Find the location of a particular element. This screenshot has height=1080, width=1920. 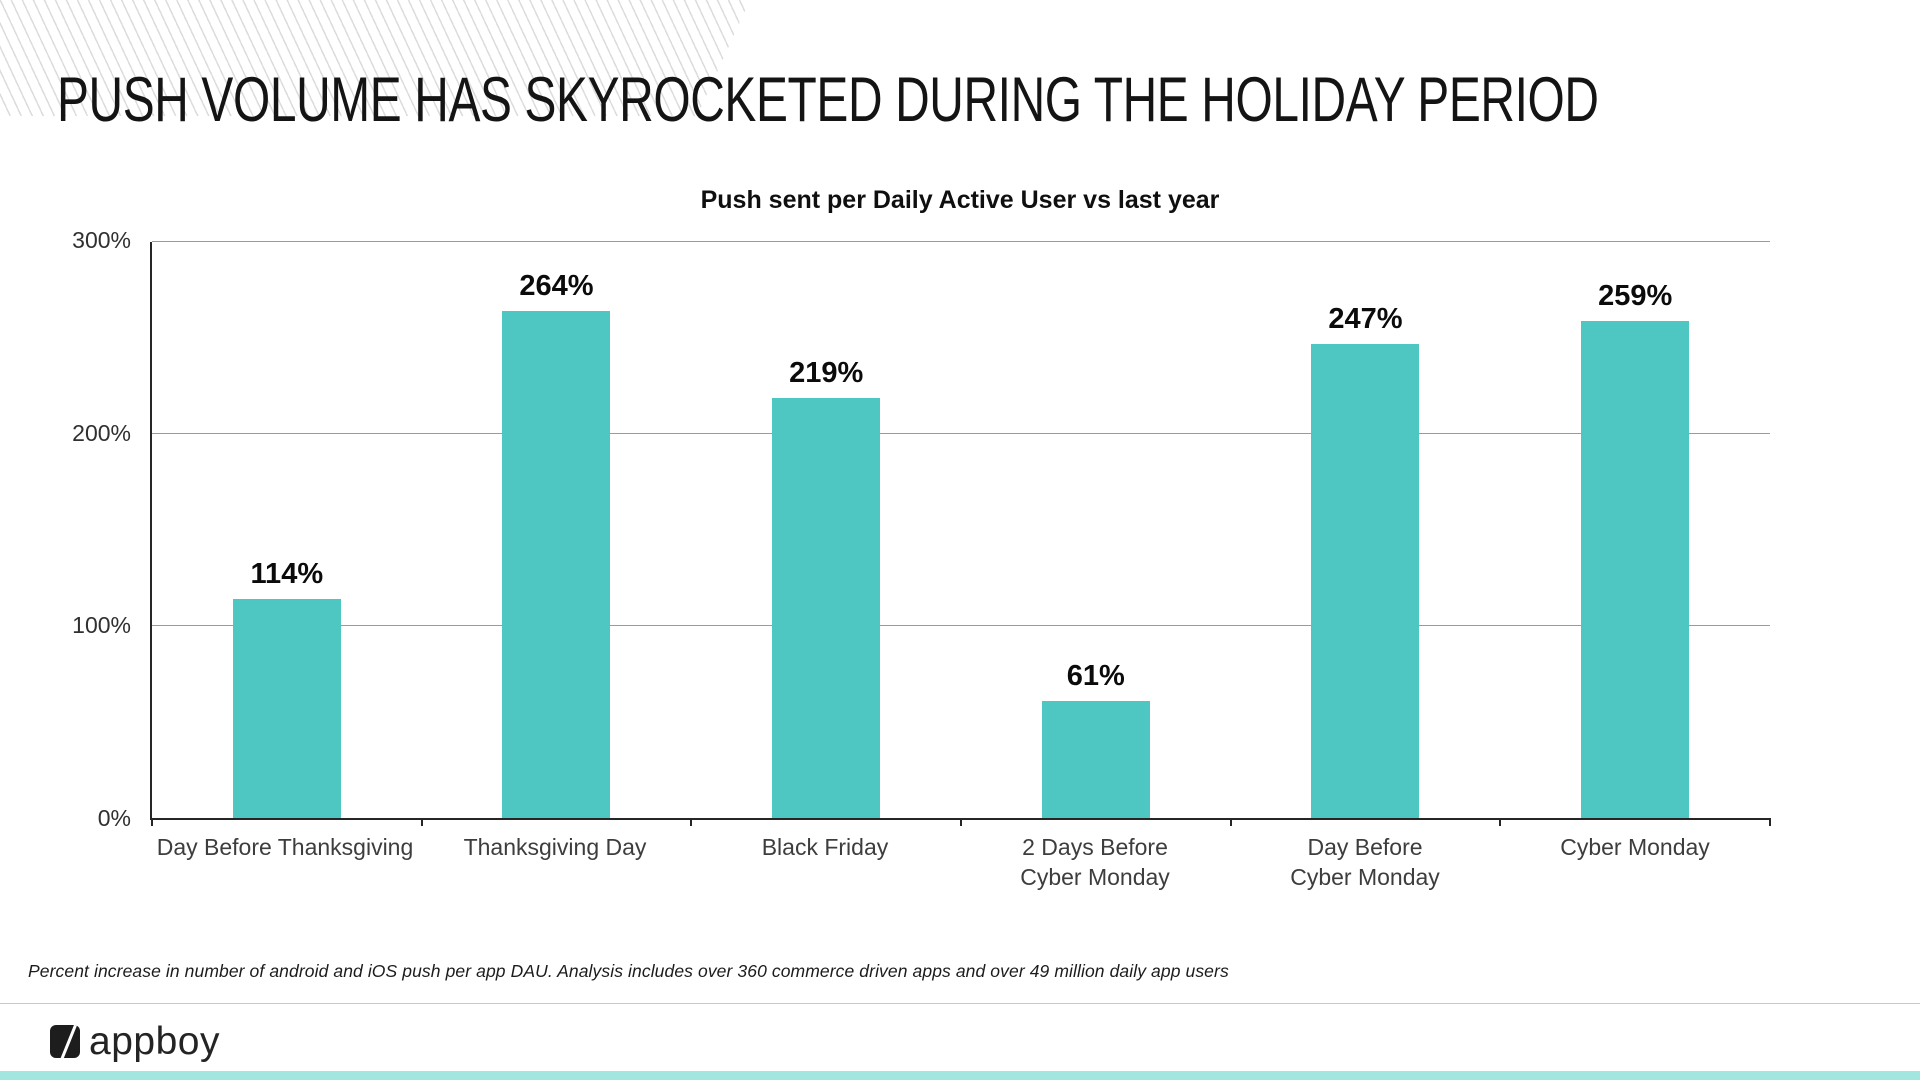

title-hatch-decoration is located at coordinates (375, 58).